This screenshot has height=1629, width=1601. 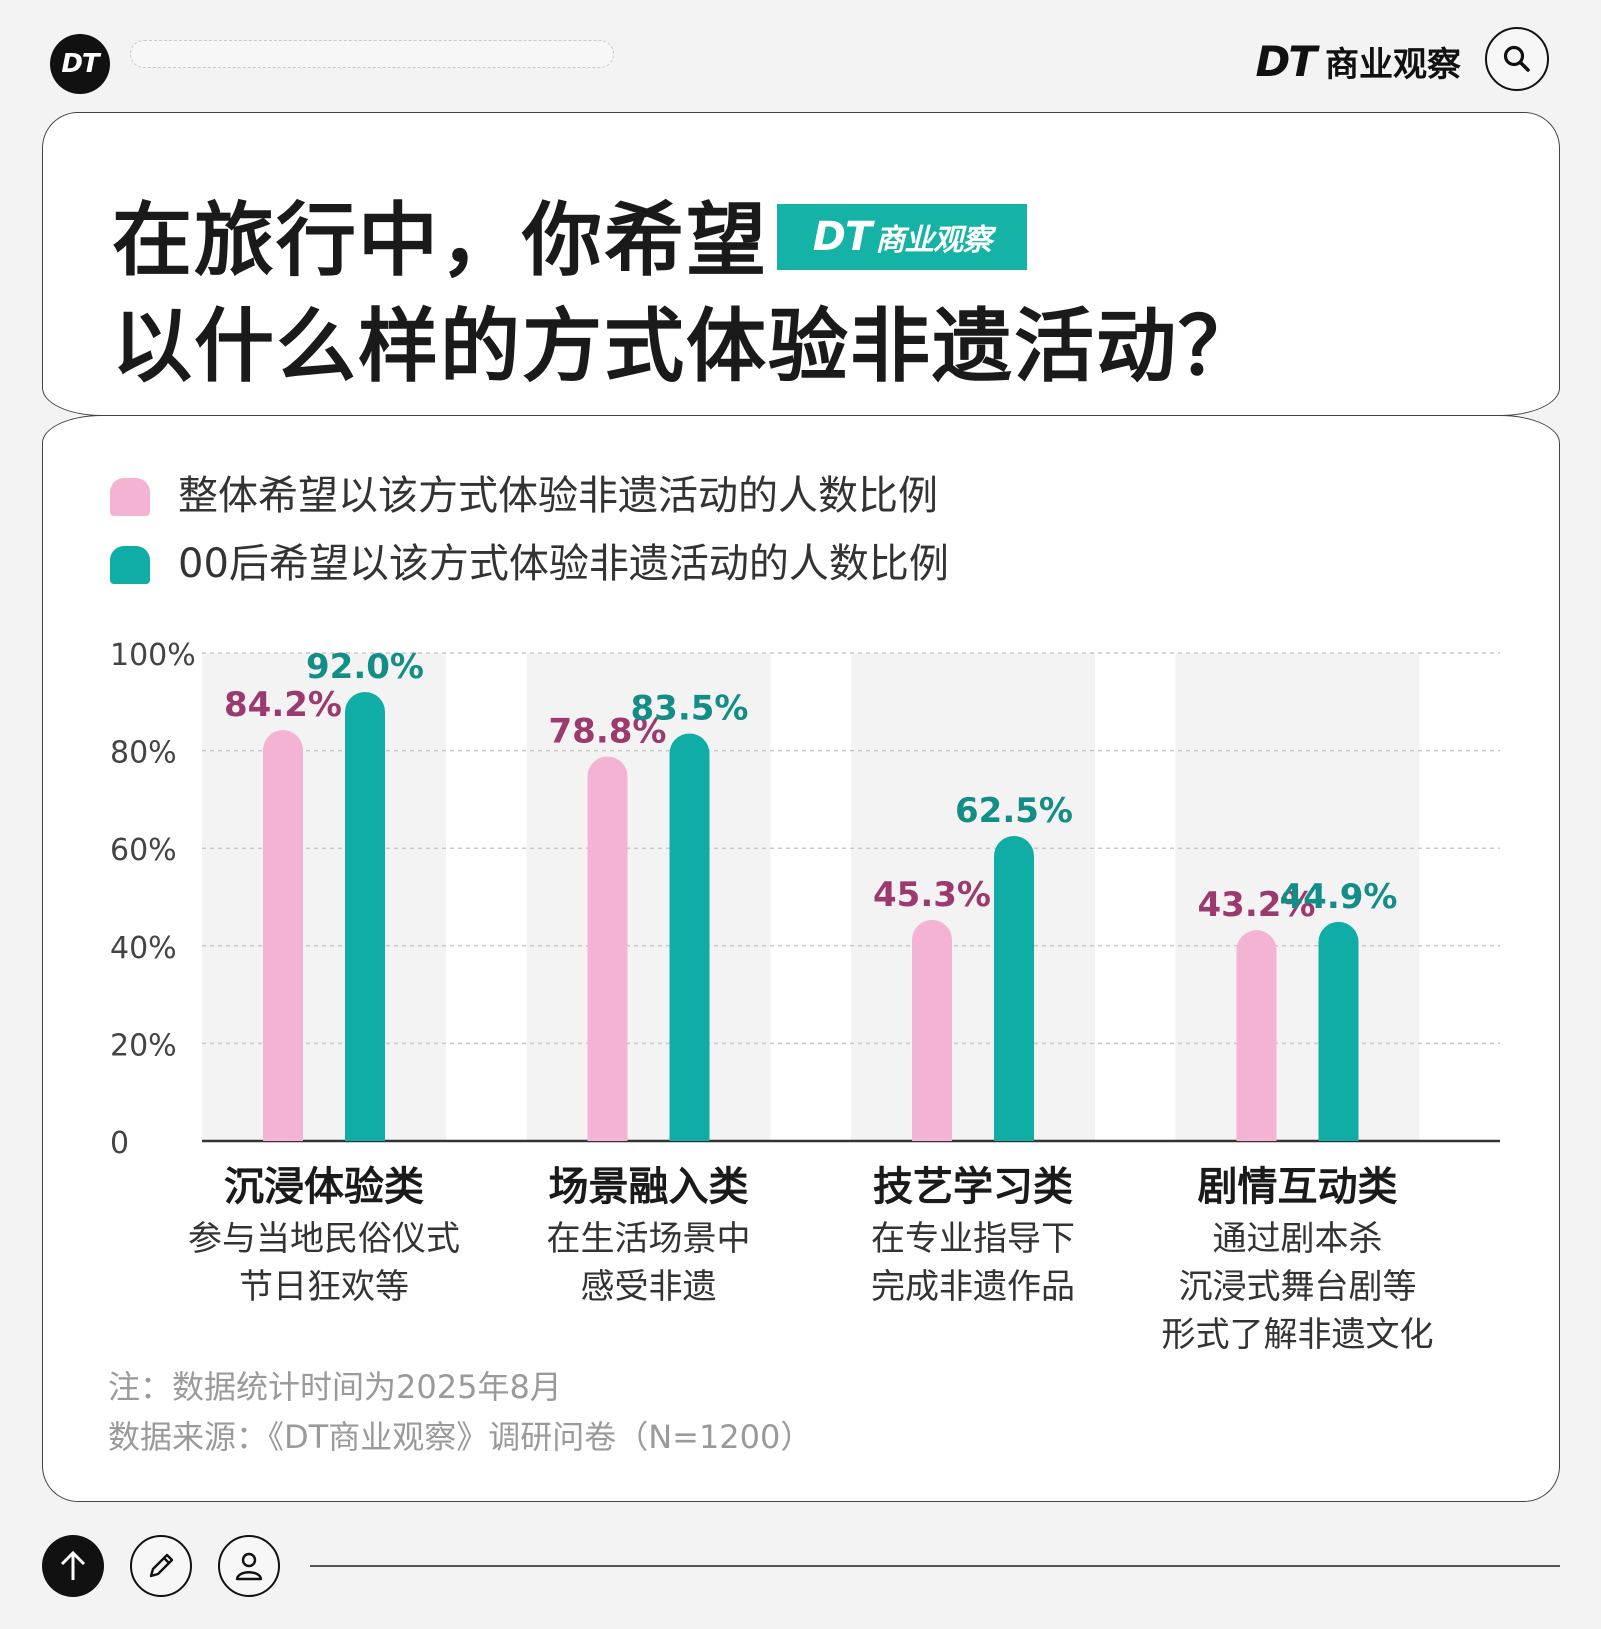 I want to click on search-icon, so click(x=1516, y=58).